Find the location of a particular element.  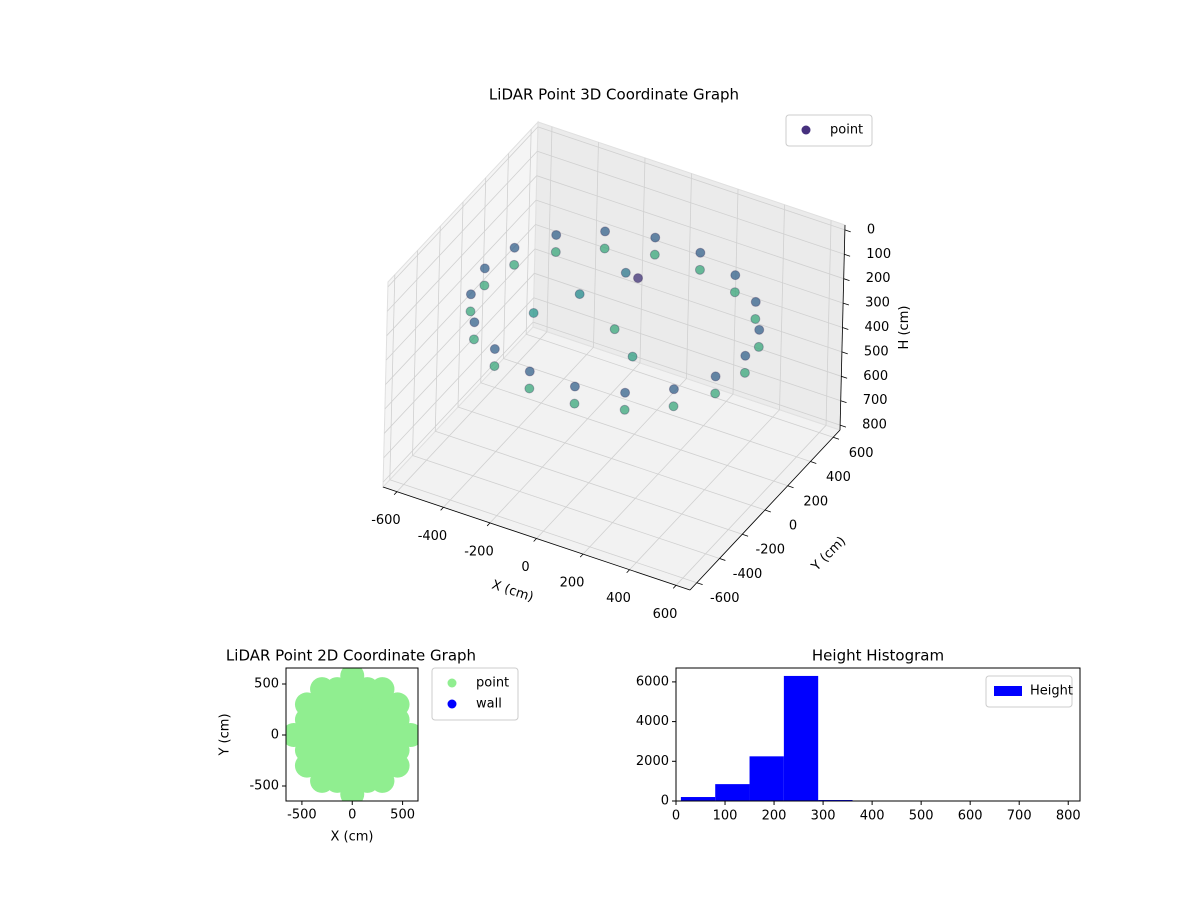

z-tick-label: 200 is located at coordinates (878, 278).